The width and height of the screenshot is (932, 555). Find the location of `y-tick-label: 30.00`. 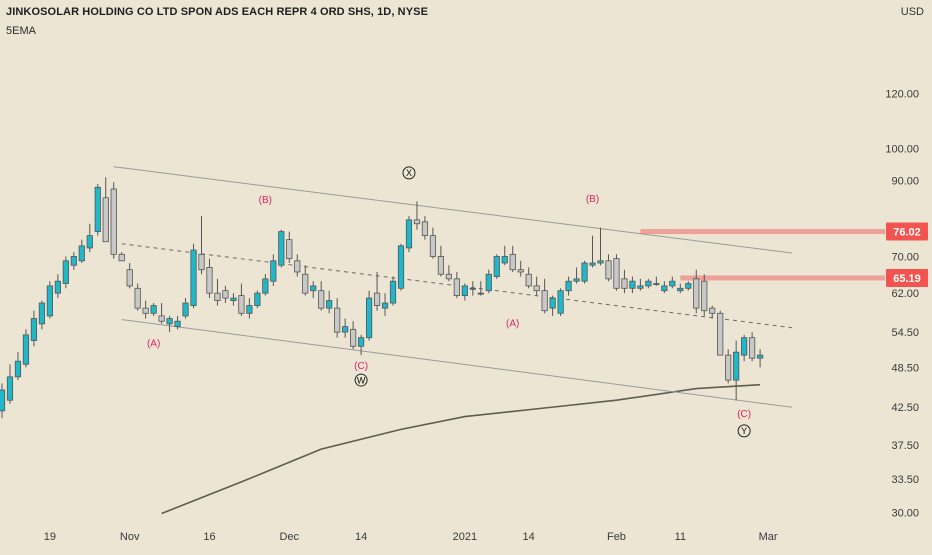

y-tick-label: 30.00 is located at coordinates (905, 514).